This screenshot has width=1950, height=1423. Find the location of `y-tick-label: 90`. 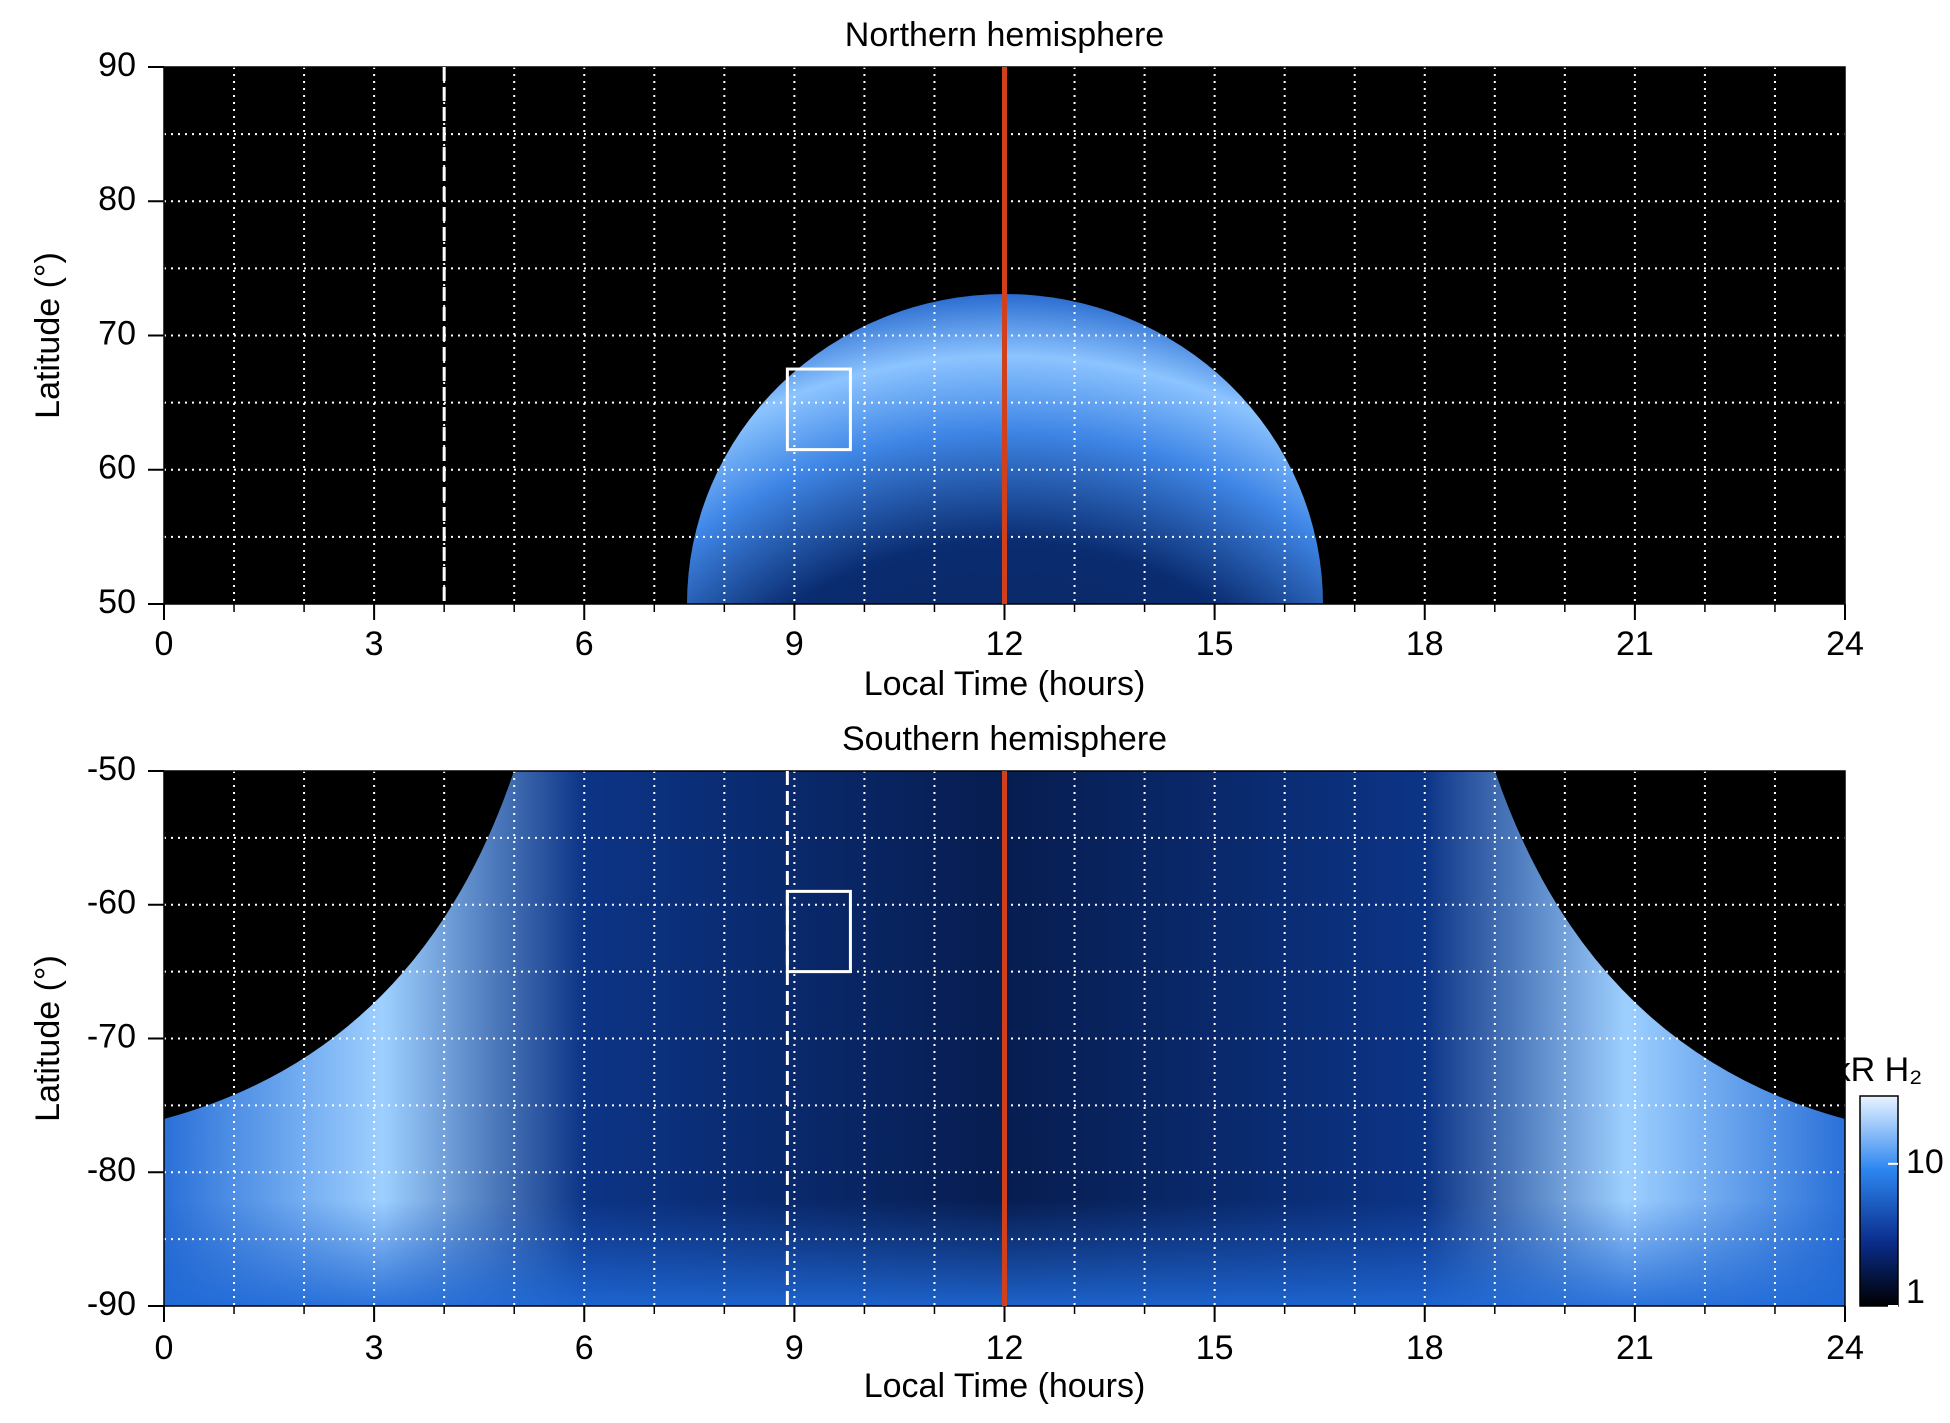

y-tick-label: 90 is located at coordinates (117, 65).